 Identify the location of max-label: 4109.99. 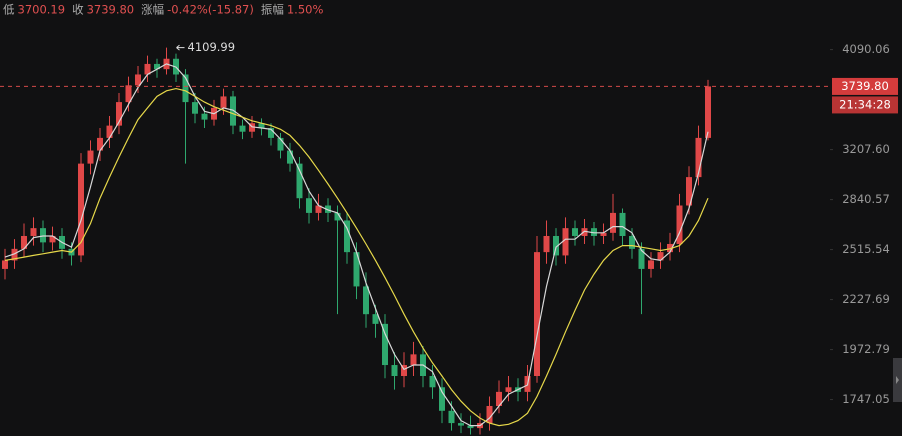
(212, 47).